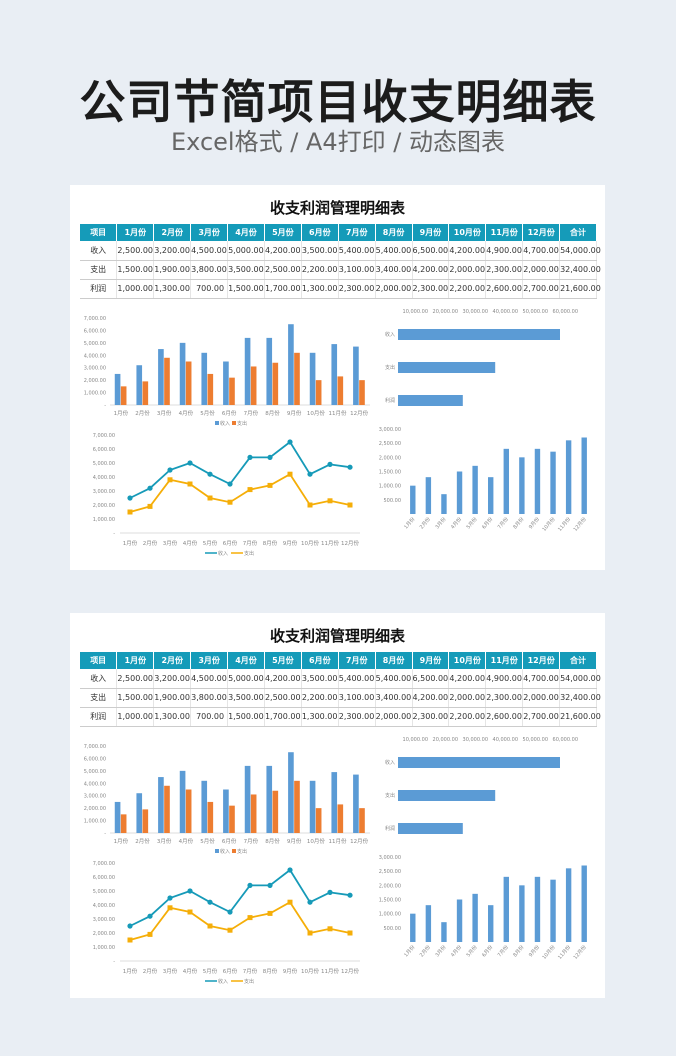  I want to click on sheet-title: 收支利润管理明细表, so click(337, 636).